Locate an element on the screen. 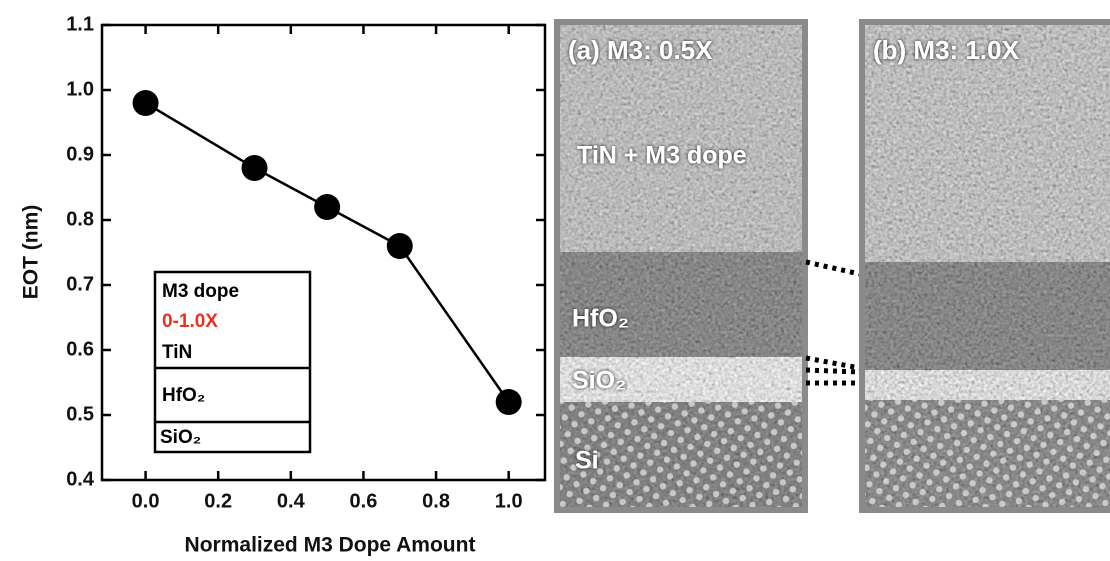 Image resolution: width=1110 pixels, height=561 pixels. layer-label: TiN + M3 dope is located at coordinates (662, 156).